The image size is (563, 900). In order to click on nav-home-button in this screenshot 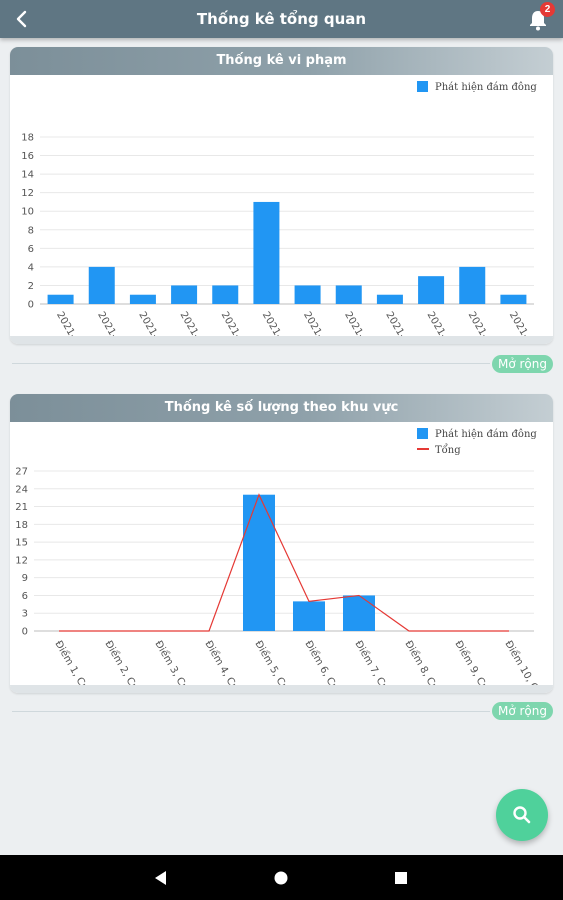, I will do `click(281, 878)`.